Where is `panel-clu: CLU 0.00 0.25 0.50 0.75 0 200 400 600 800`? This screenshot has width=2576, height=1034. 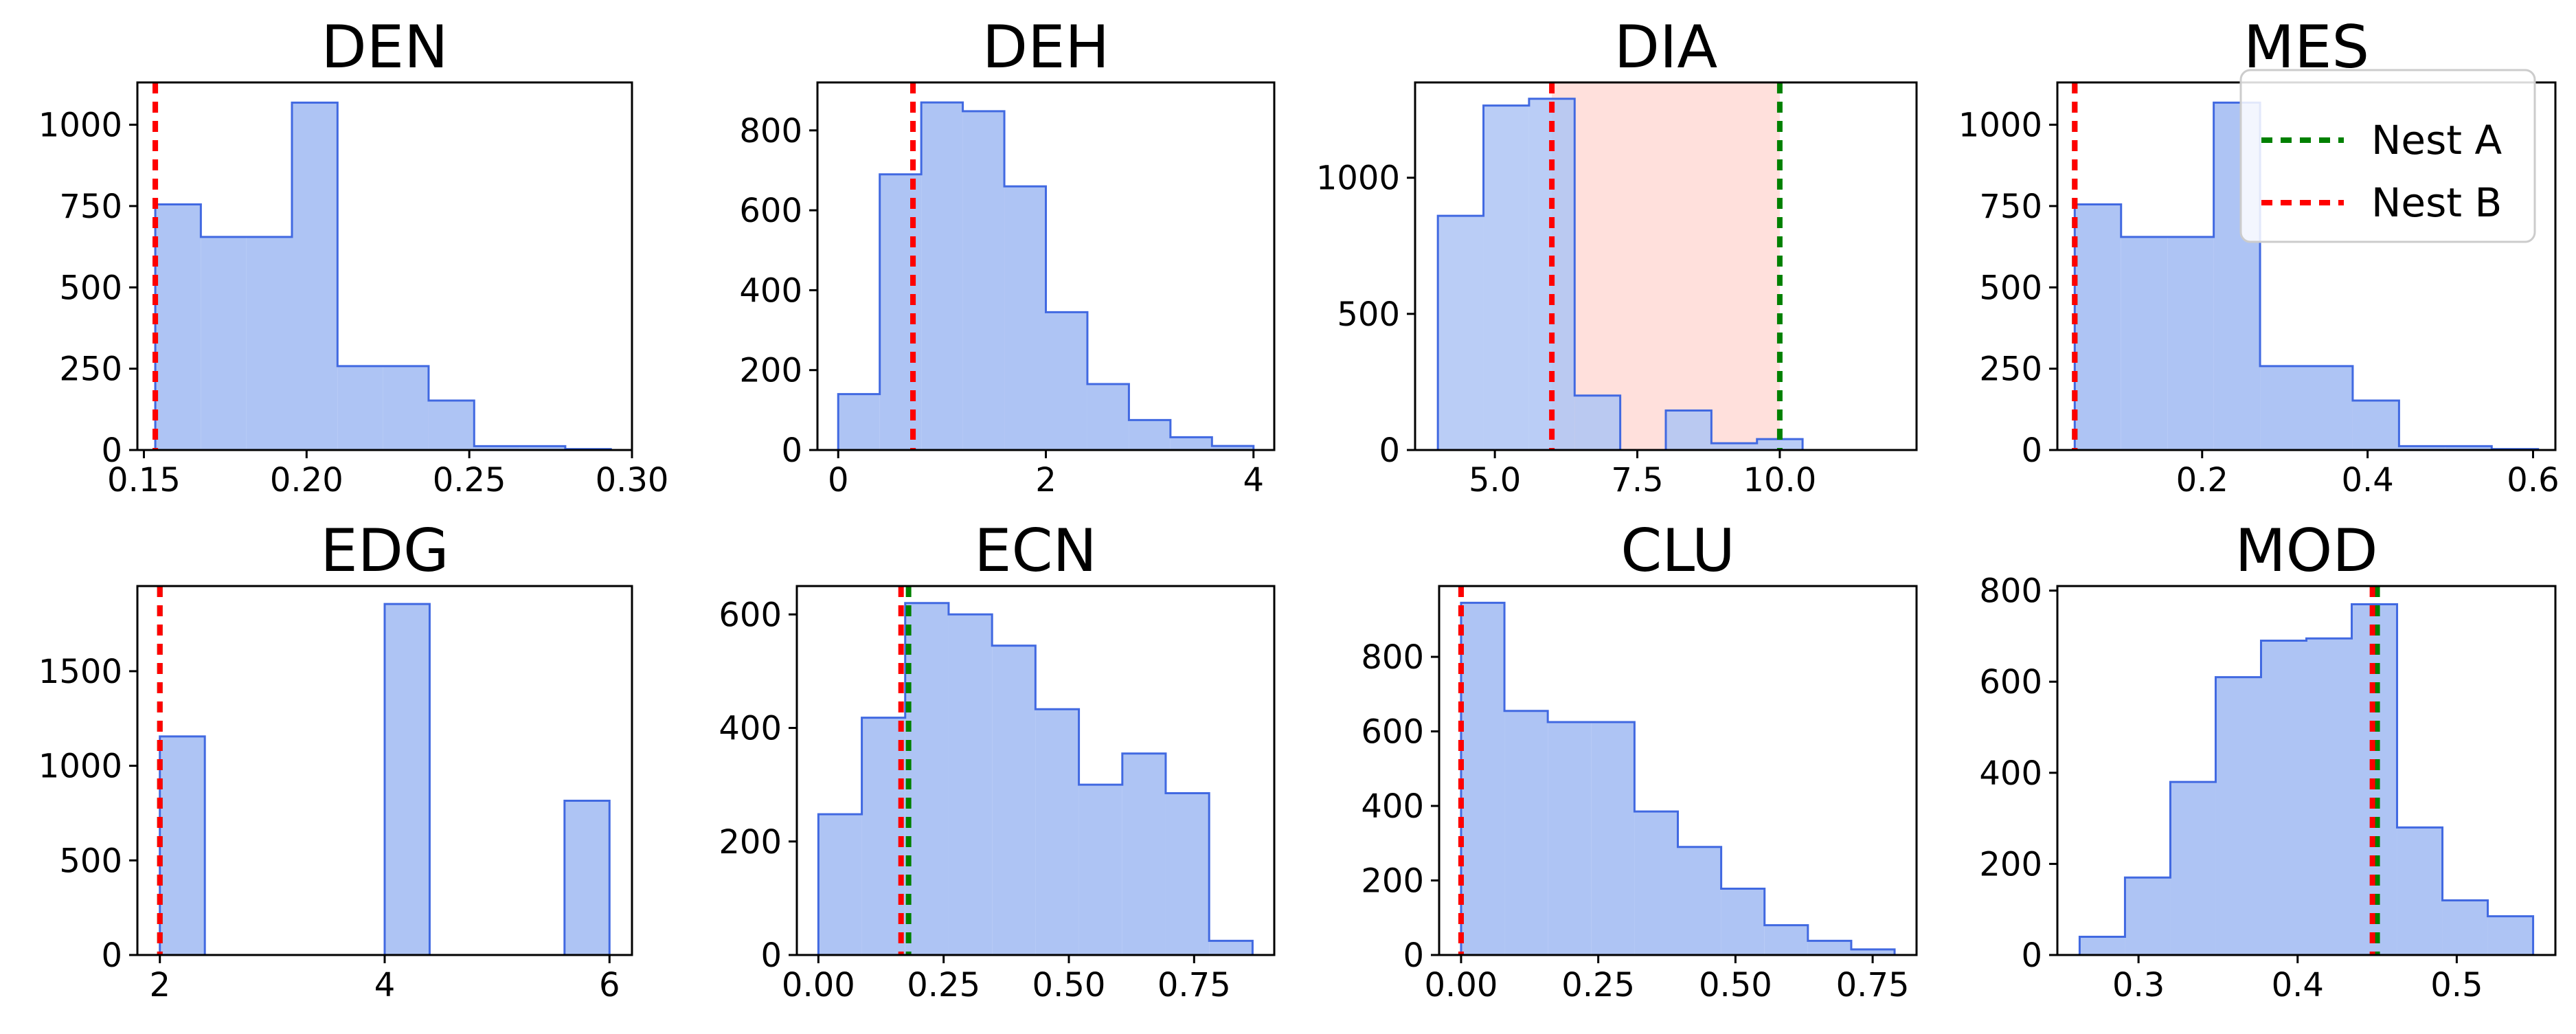
panel-clu: CLU 0.00 0.25 0.50 0.75 0 200 400 600 800 is located at coordinates (1639, 760).